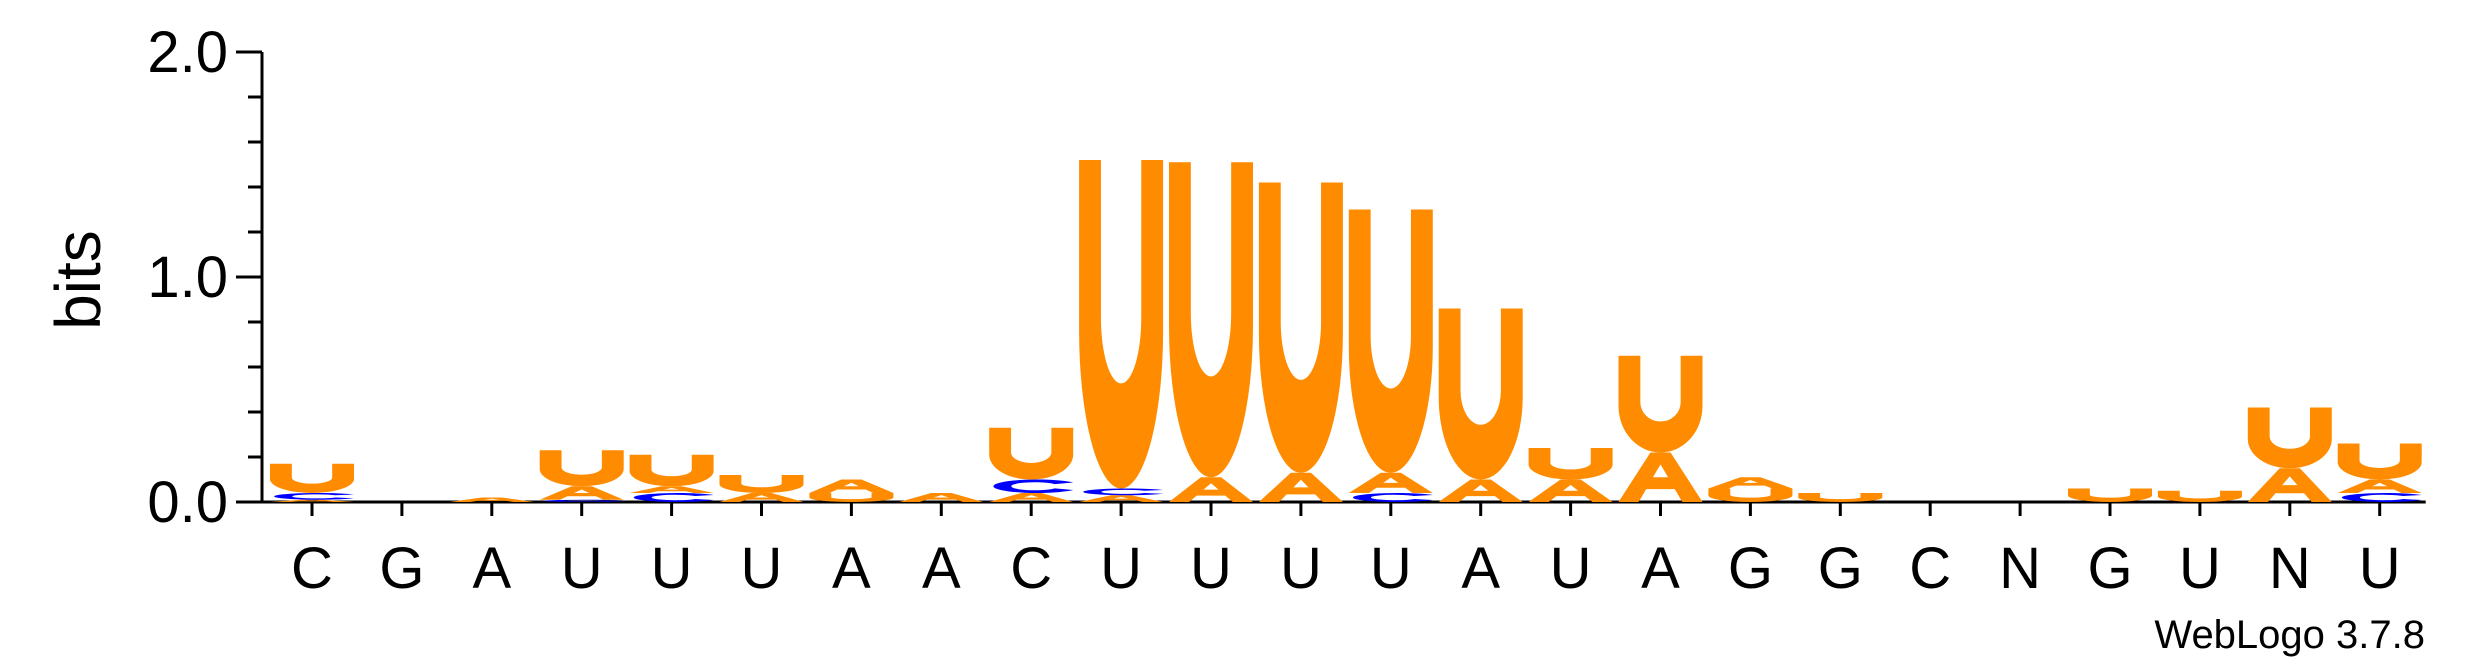 The image size is (2475, 667). I want to click on y-tick-label: 1.0, so click(187, 277).